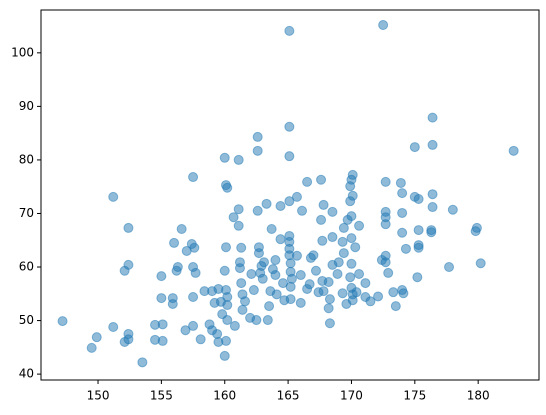 The image size is (546, 415). What do you see at coordinates (288, 396) in the screenshot?
I see `x-tick-label: 165` at bounding box center [288, 396].